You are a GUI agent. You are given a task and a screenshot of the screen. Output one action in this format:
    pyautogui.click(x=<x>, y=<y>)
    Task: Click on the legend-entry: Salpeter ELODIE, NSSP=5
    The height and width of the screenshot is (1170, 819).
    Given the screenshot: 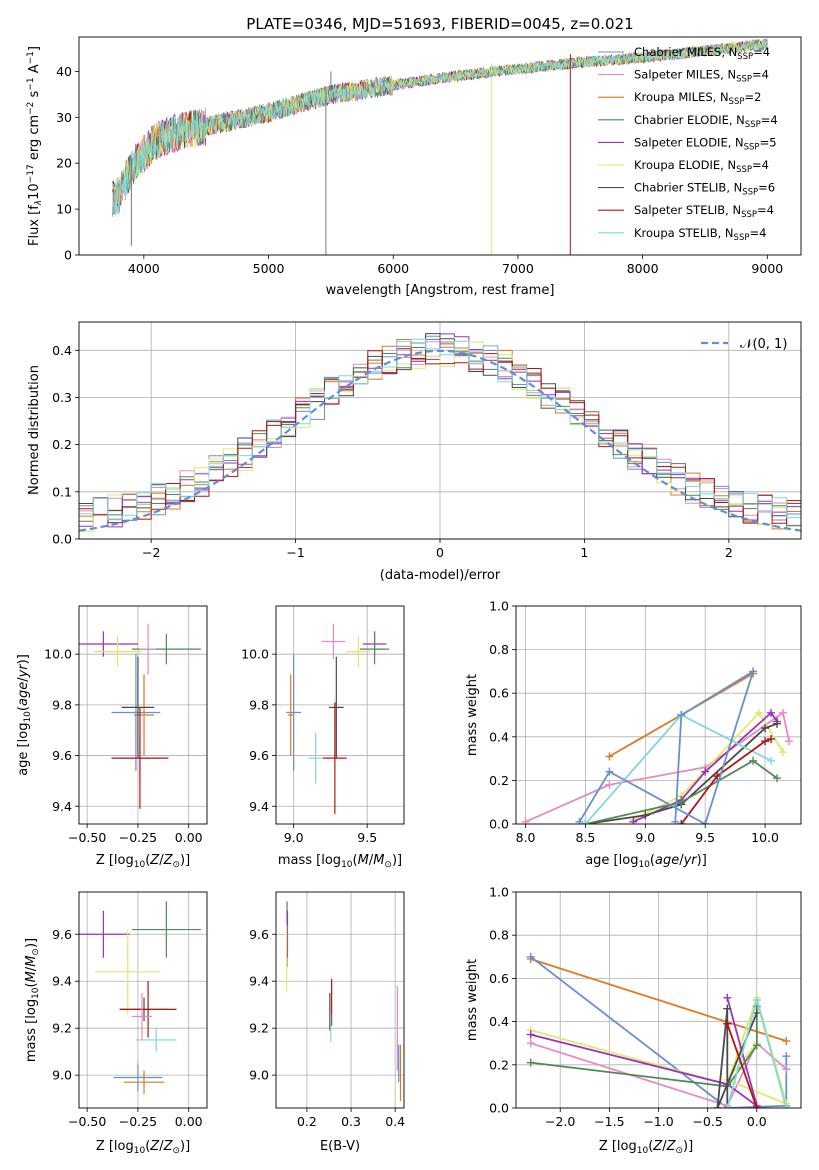 What is the action you would take?
    pyautogui.click(x=705, y=143)
    